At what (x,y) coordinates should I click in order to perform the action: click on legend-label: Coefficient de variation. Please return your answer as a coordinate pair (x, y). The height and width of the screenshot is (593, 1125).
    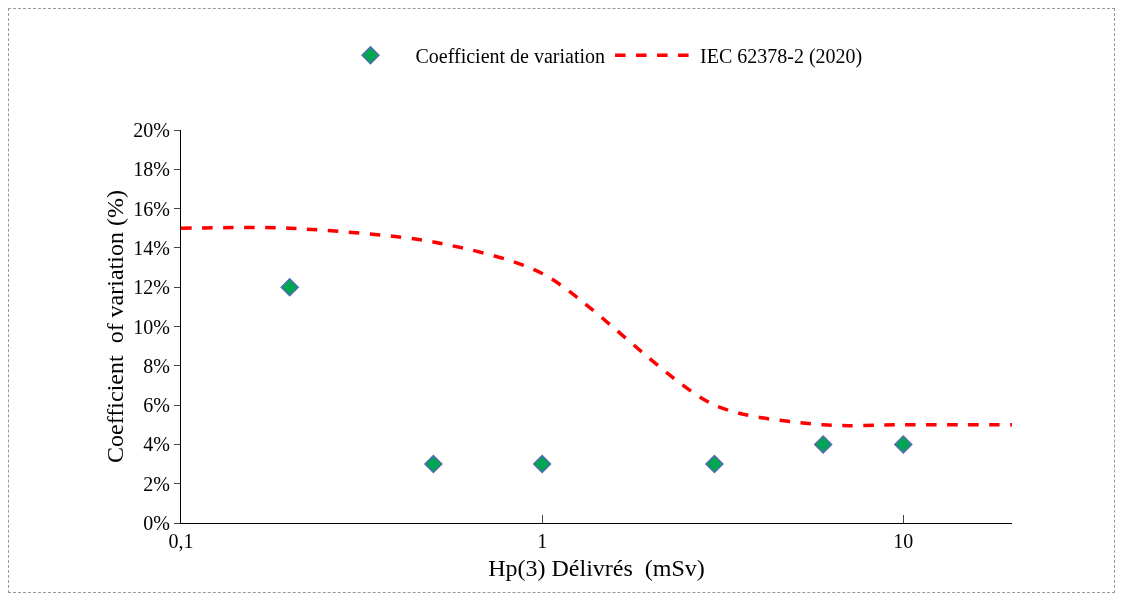
    Looking at the image, I should click on (510, 56).